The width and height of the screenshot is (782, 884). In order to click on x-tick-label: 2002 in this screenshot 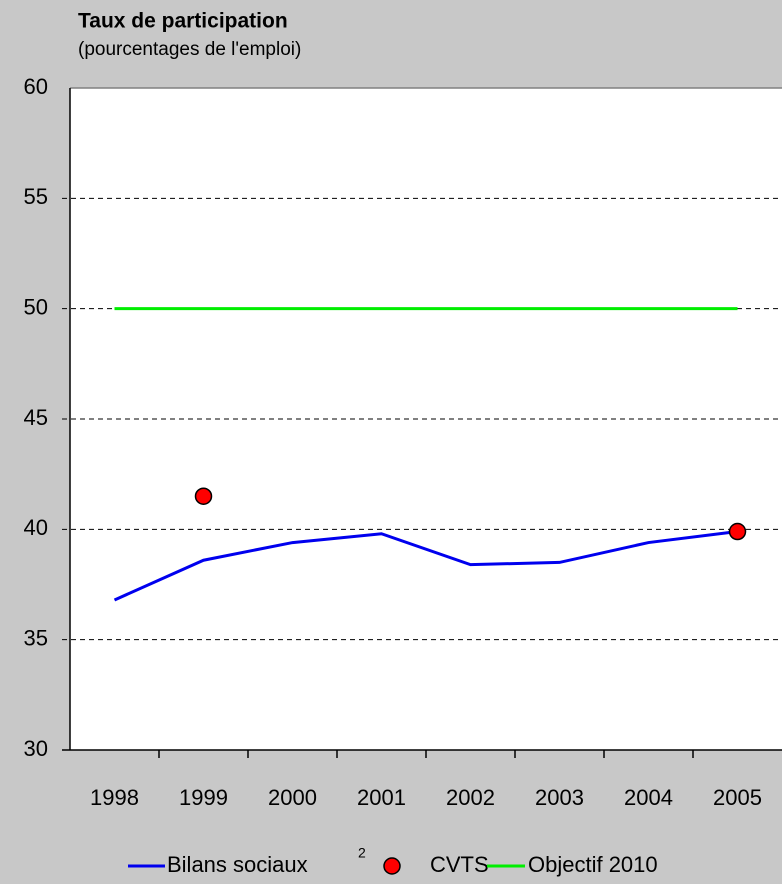, I will do `click(470, 797)`.